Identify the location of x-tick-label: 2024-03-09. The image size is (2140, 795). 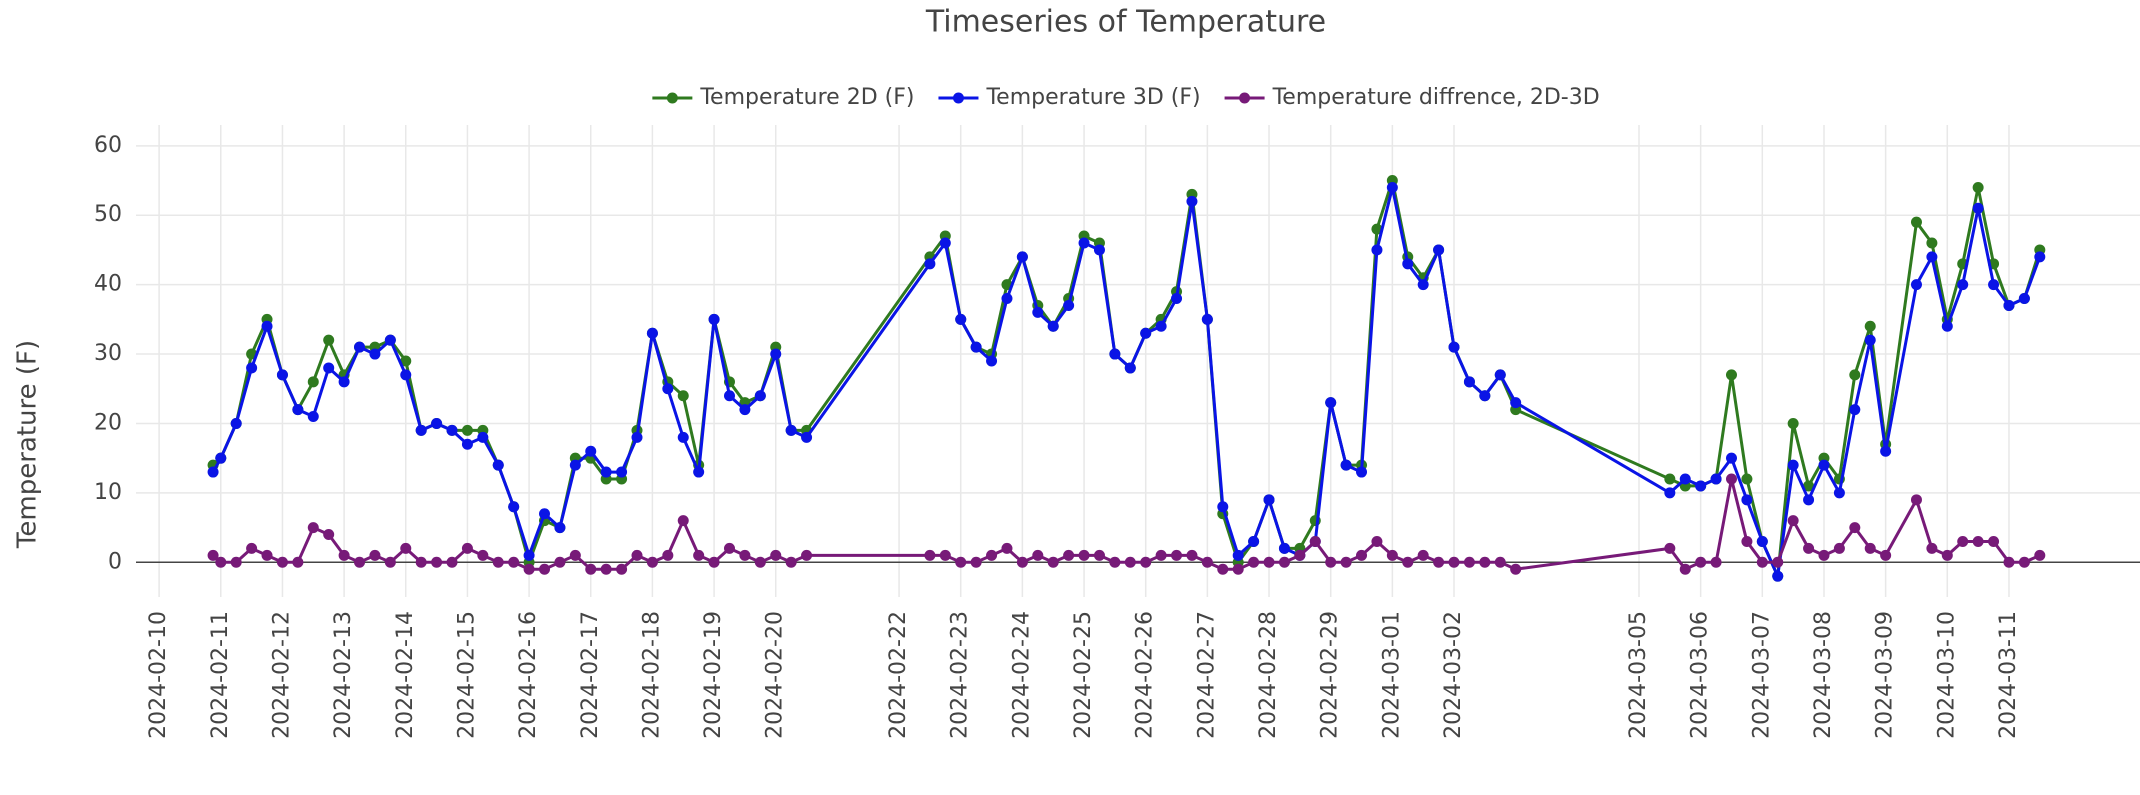
(1885, 675).